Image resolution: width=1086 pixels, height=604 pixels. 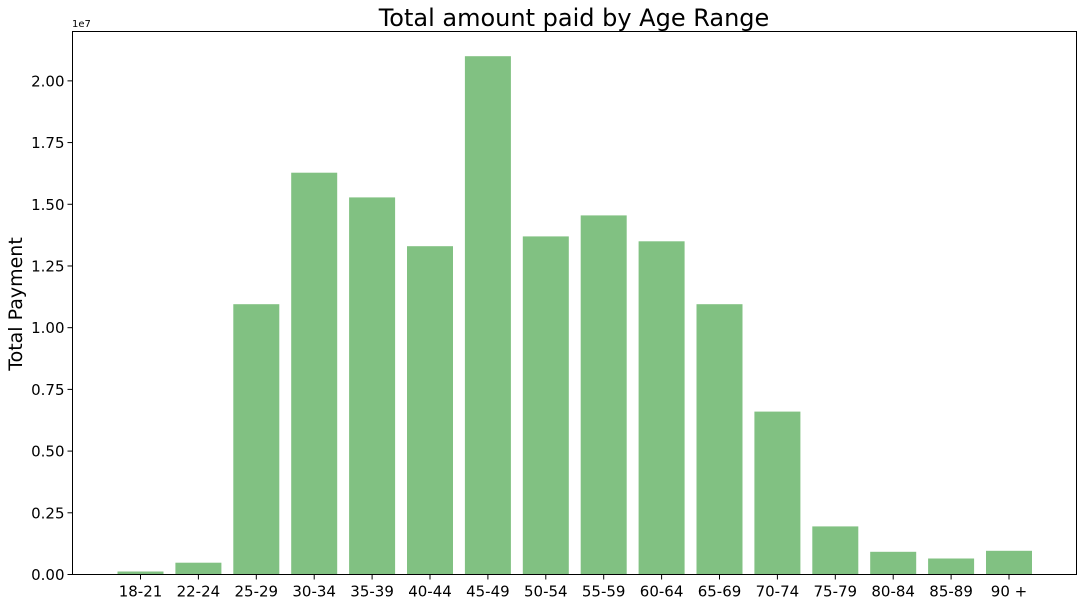 I want to click on y-axis-offset-label: 1e7, so click(x=81, y=24).